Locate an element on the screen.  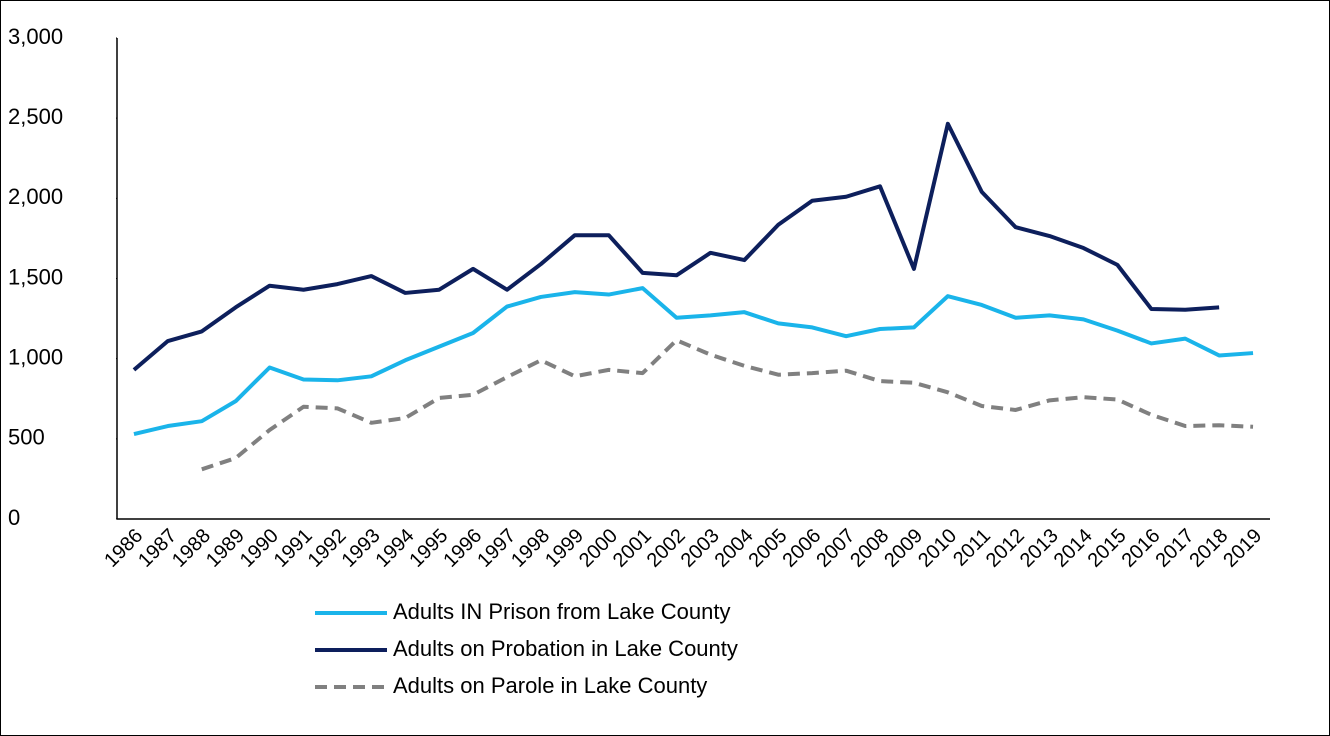
y-tick-label: 2,500 is located at coordinates (35, 116).